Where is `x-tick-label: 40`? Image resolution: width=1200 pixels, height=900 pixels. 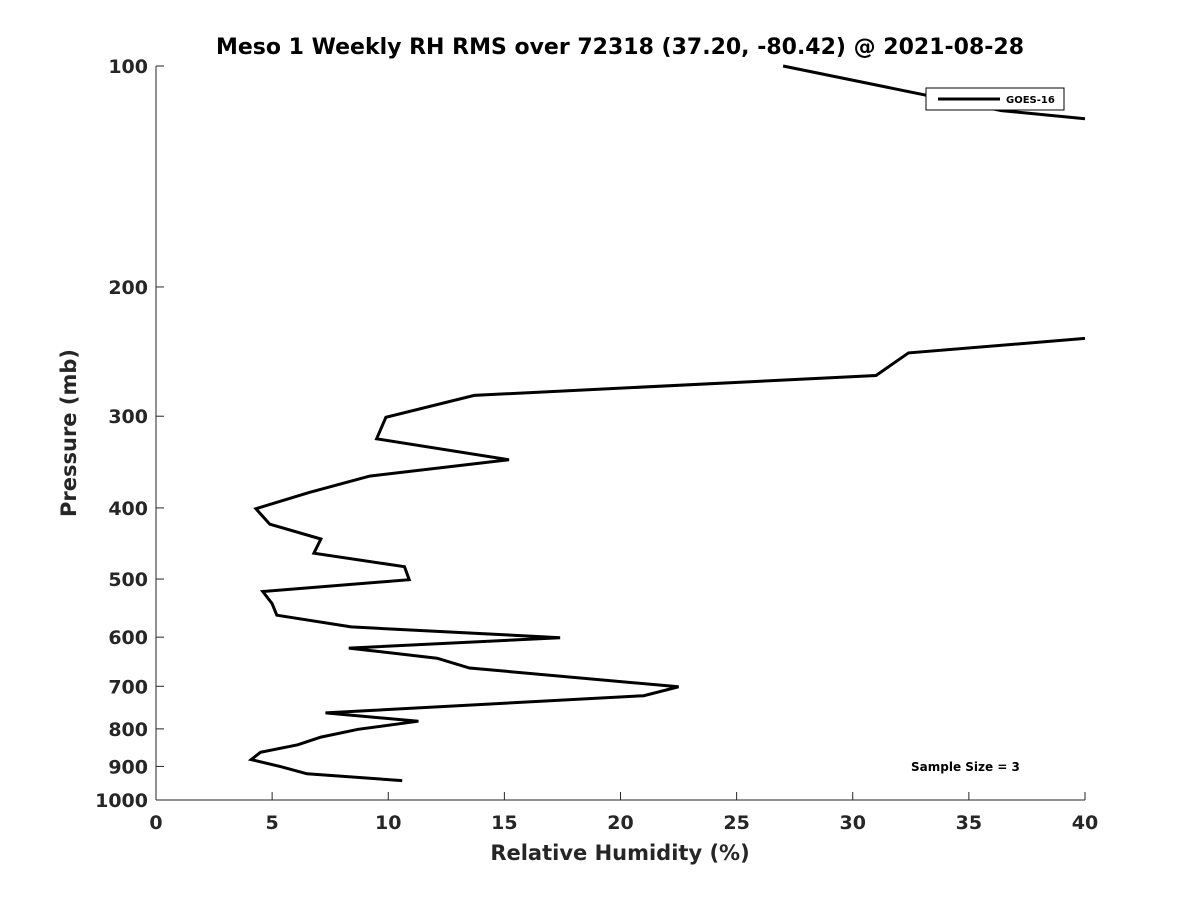
x-tick-label: 40 is located at coordinates (1085, 823).